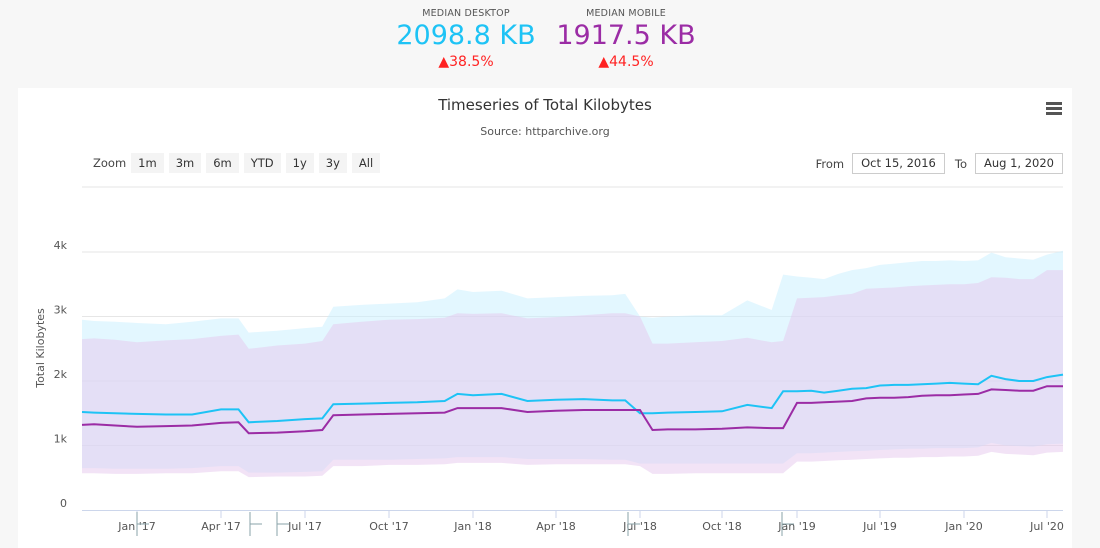  What do you see at coordinates (466, 35) in the screenshot?
I see `median-desktop-value: 2098.8 KB` at bounding box center [466, 35].